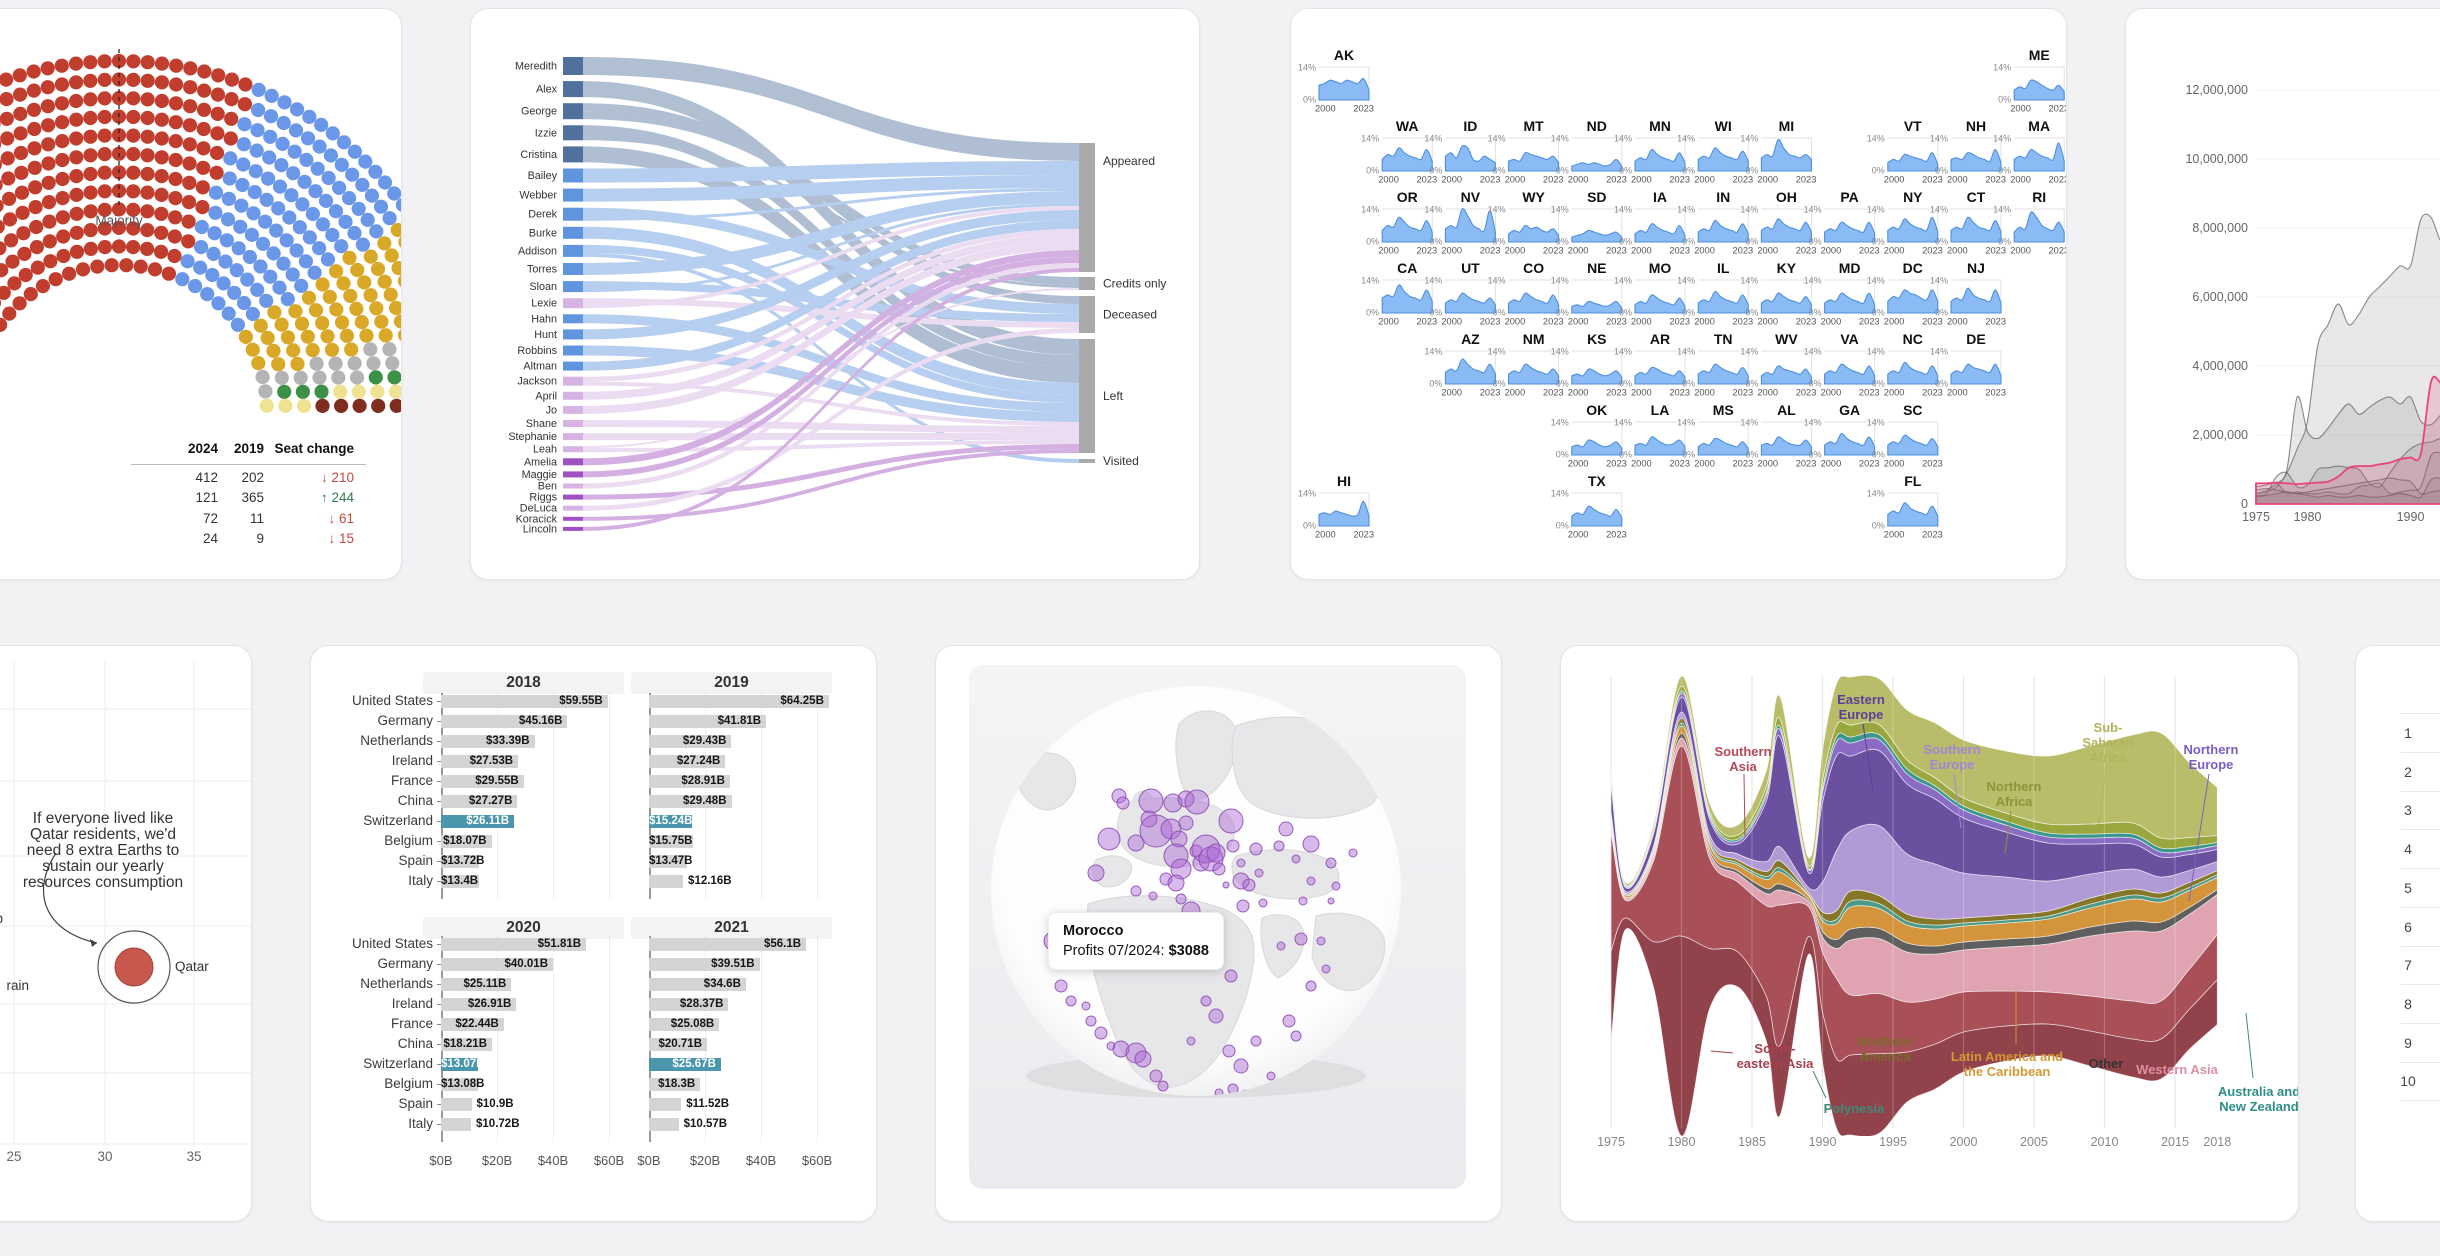 The height and width of the screenshot is (1256, 2440). I want to click on state-tile: MD 14% 0%2000 2023, so click(1842, 293).